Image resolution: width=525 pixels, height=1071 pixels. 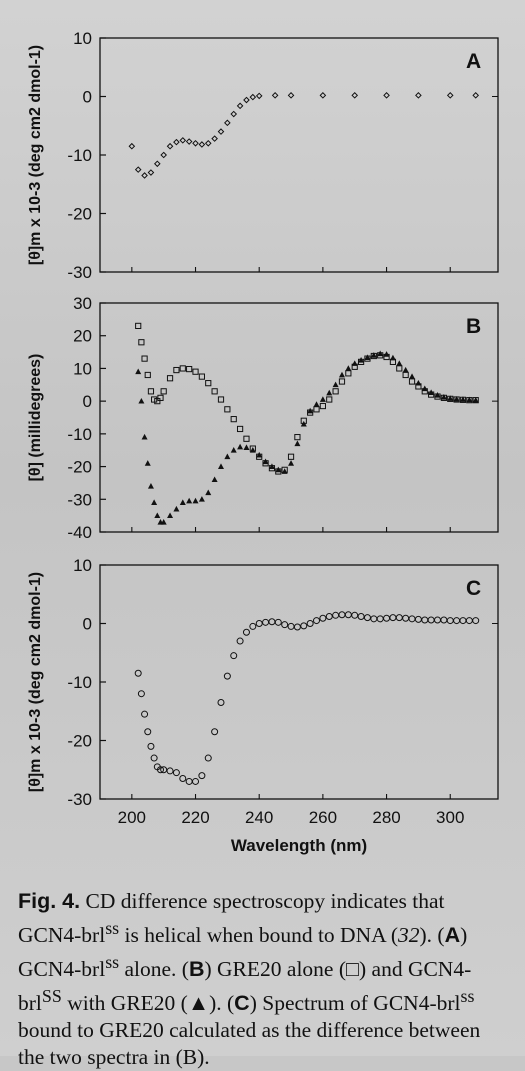 What do you see at coordinates (299, 845) in the screenshot?
I see `x-axis-title: Wavelength (nm)` at bounding box center [299, 845].